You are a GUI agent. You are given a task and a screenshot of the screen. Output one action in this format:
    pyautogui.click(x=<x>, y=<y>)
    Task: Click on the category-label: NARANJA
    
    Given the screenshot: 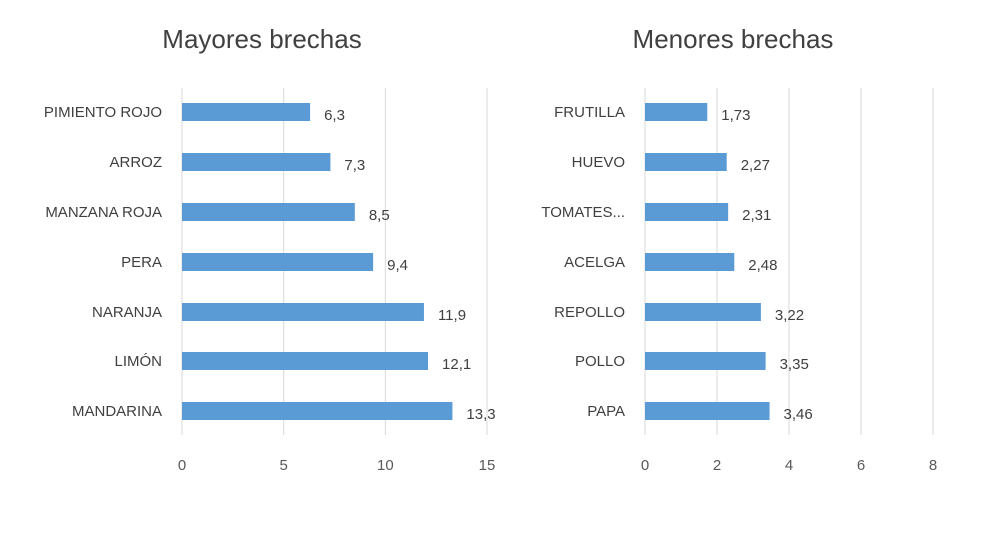 What is the action you would take?
    pyautogui.click(x=127, y=312)
    